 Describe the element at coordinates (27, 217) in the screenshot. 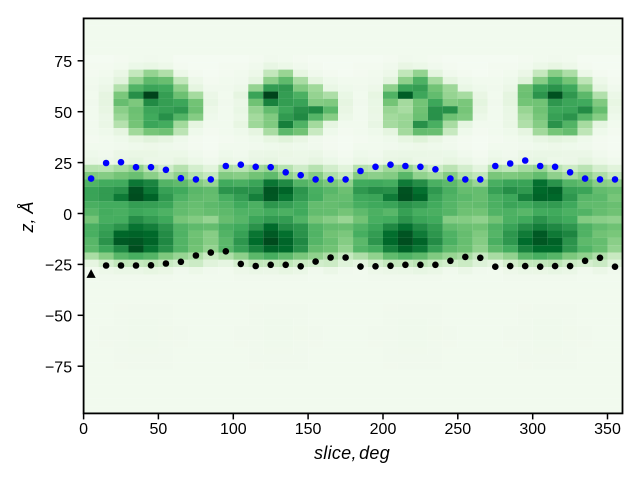

I see `svg-text: z, Å` at that location.